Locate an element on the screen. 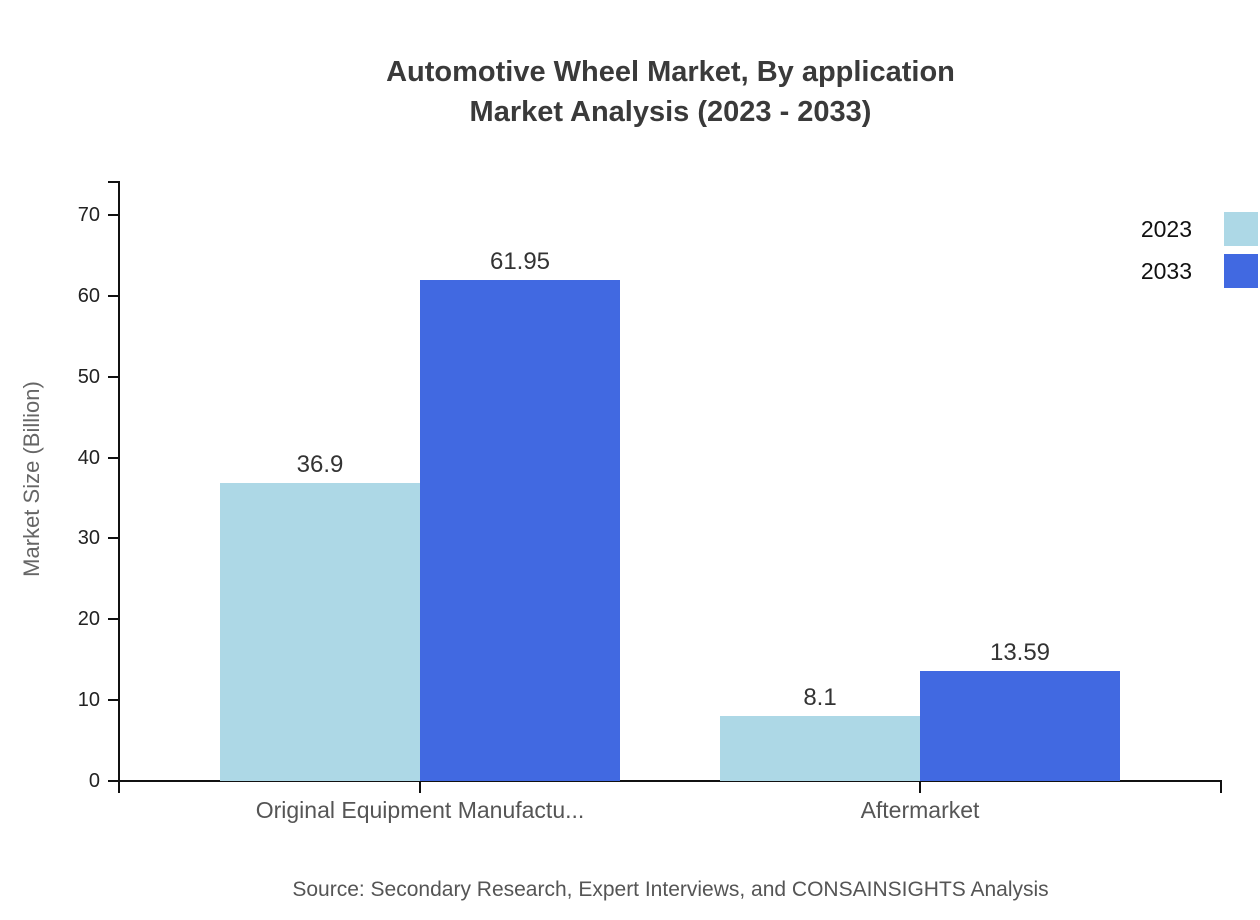  bar-2033-aftermarket is located at coordinates (1020, 726).